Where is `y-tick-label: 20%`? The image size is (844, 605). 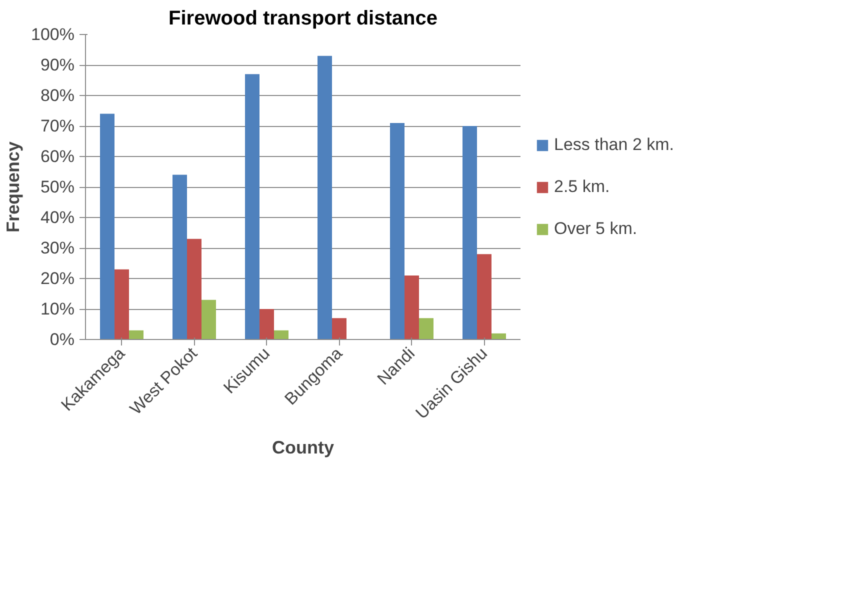 y-tick-label: 20% is located at coordinates (57, 278).